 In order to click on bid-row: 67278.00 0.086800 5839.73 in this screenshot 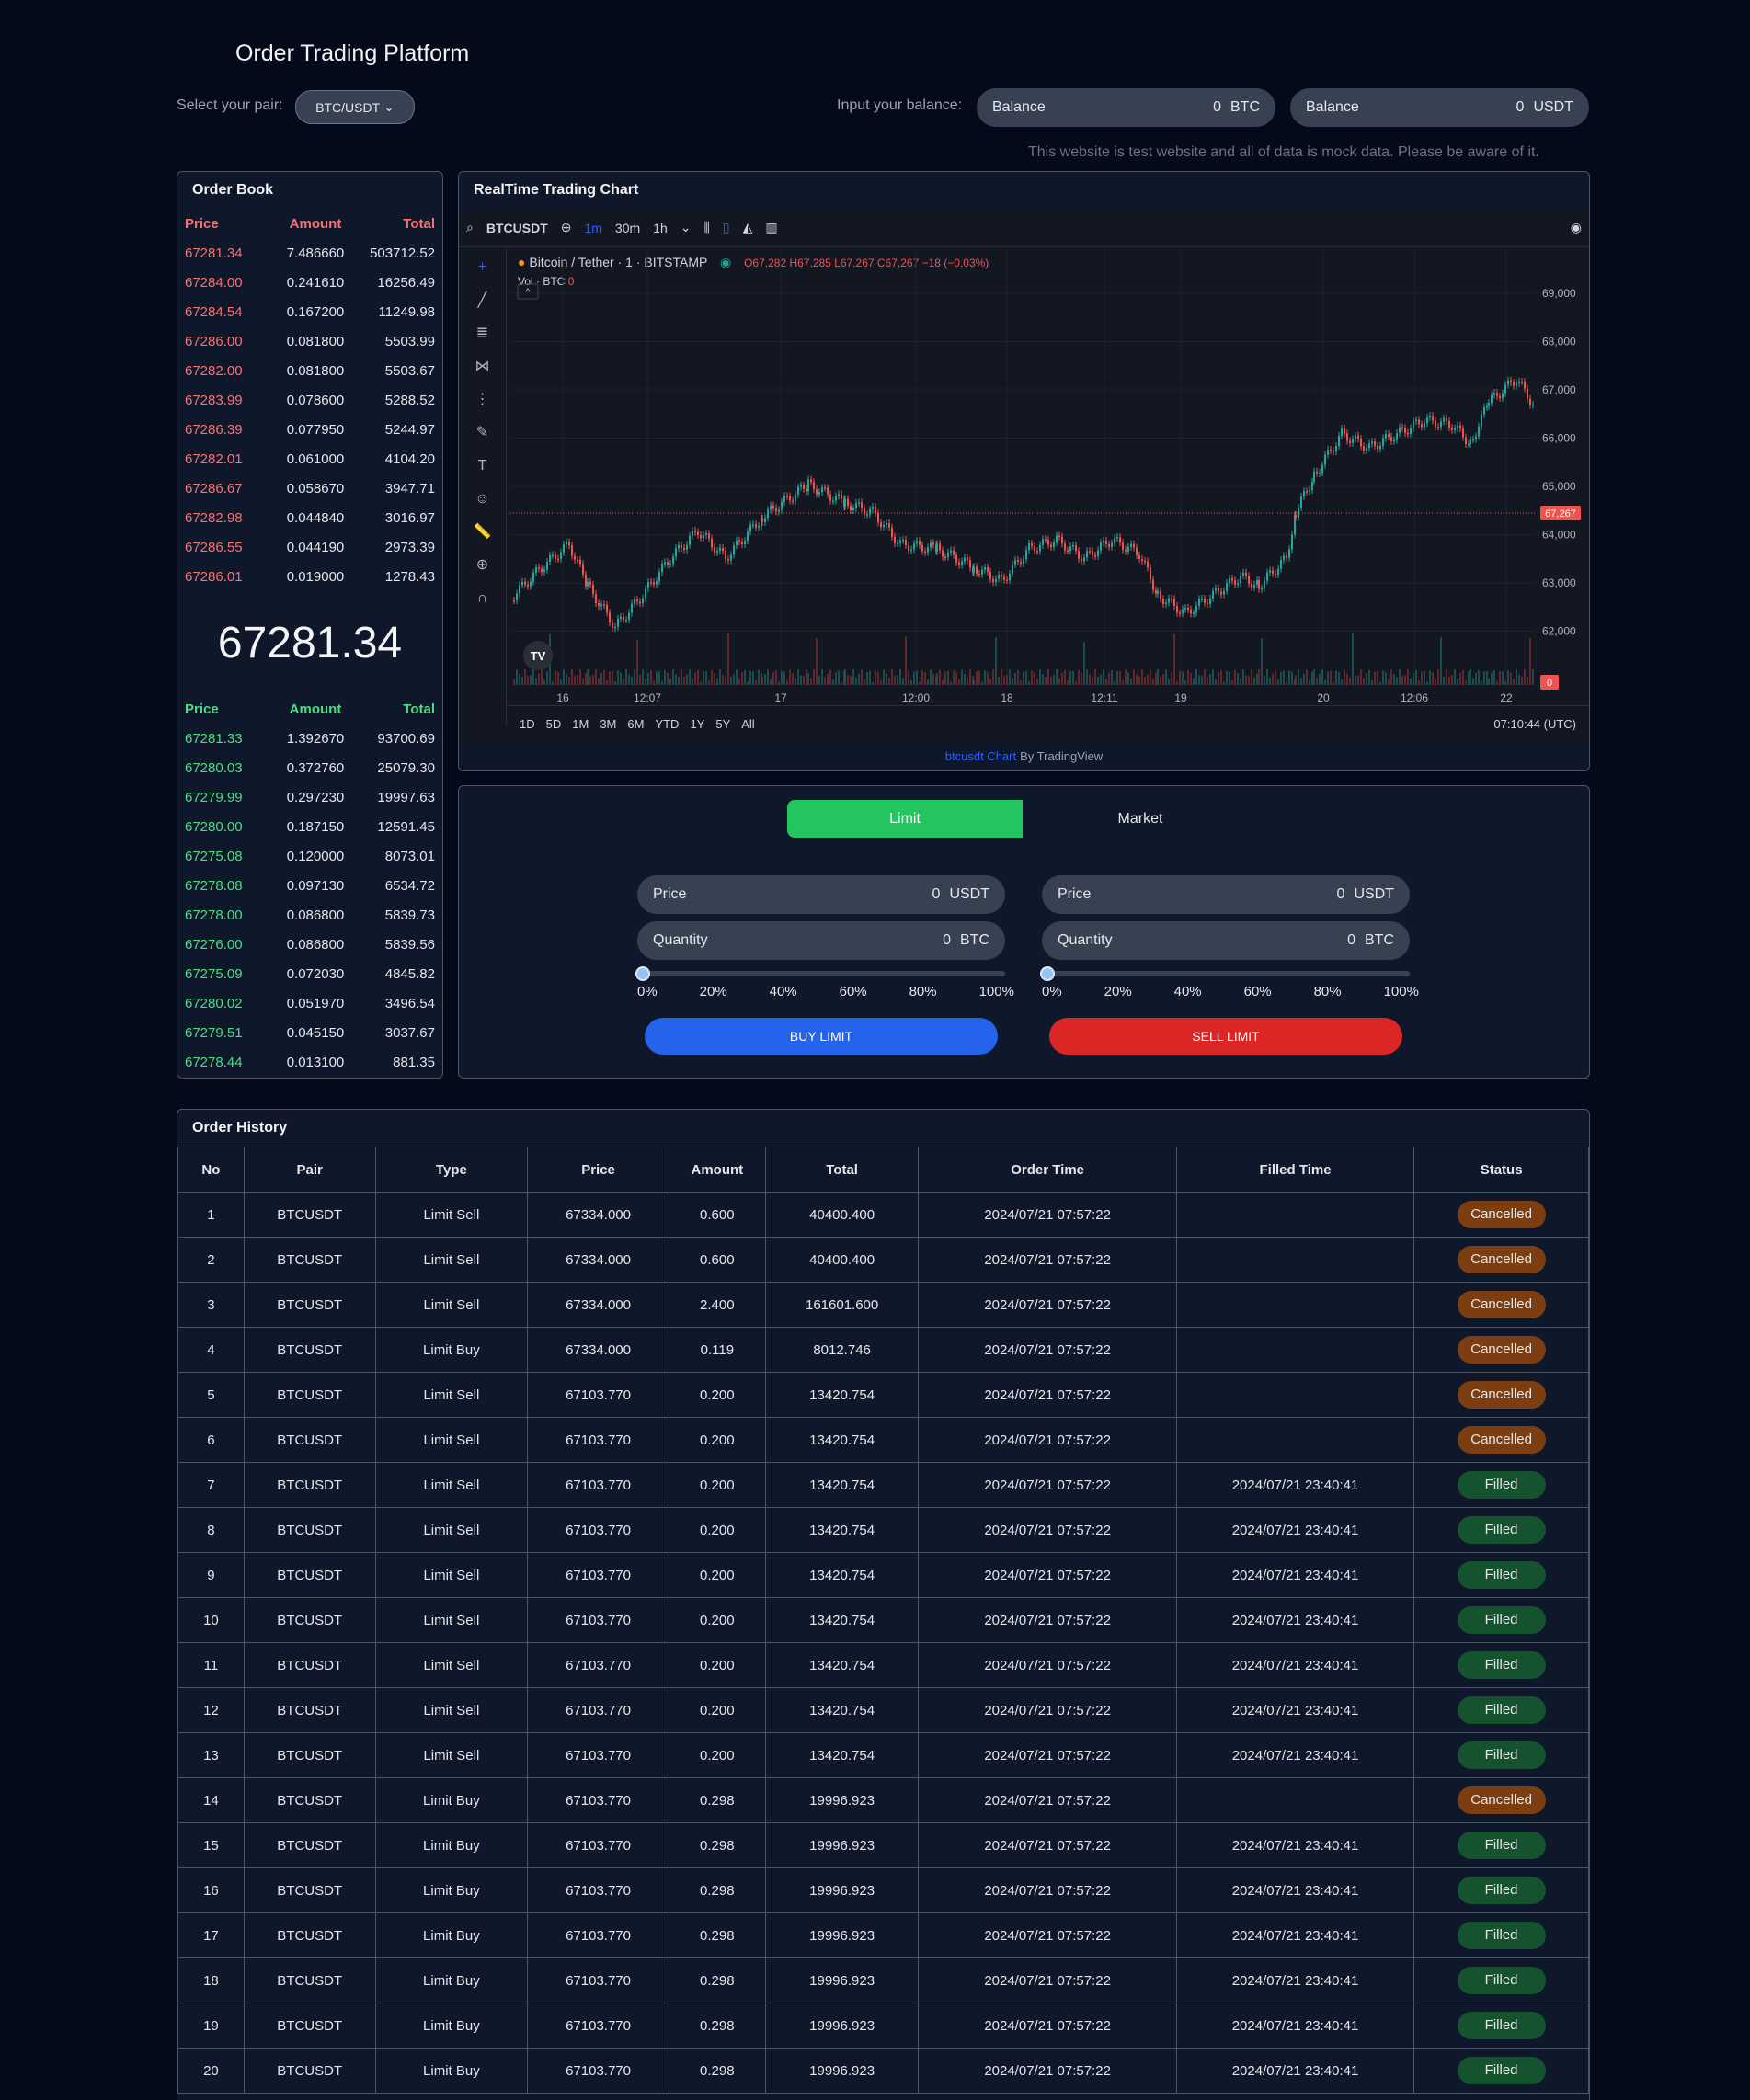, I will do `click(309, 915)`.